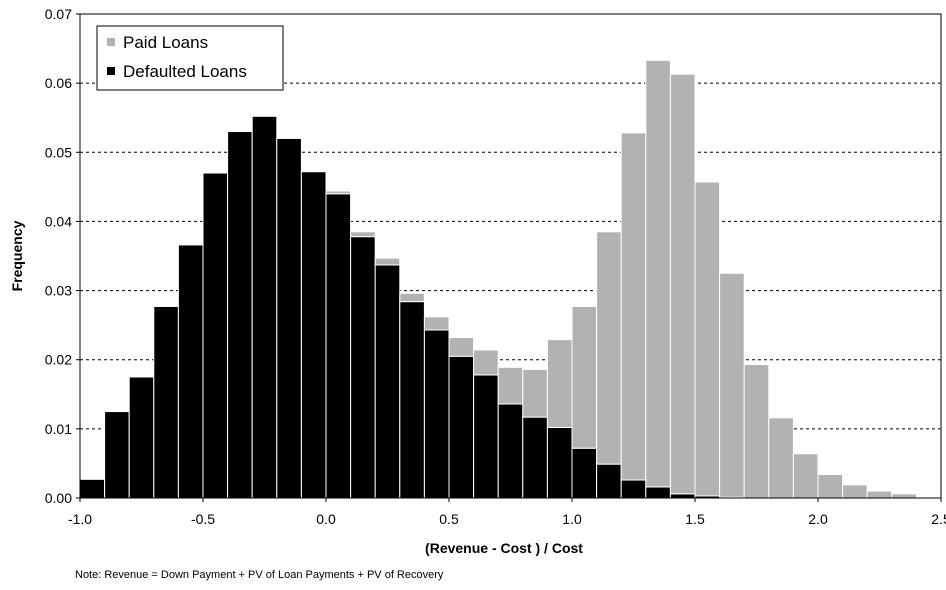 Image resolution: width=946 pixels, height=590 pixels. Describe the element at coordinates (111, 42) in the screenshot. I see `legend-swatch-paid` at that location.